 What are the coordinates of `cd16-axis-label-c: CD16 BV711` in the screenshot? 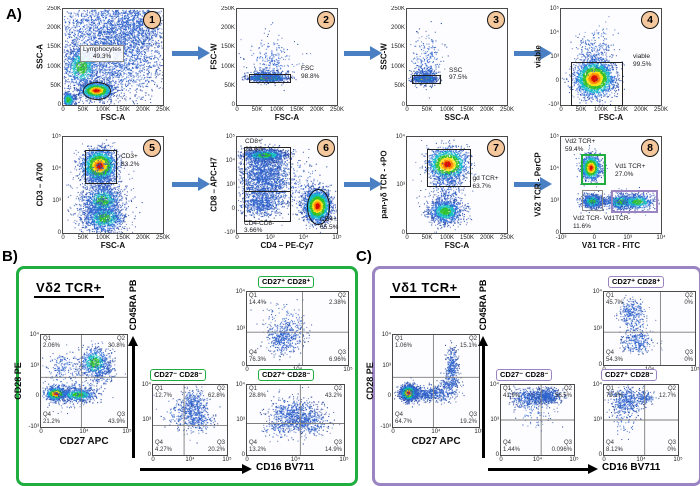 It's located at (631, 467).